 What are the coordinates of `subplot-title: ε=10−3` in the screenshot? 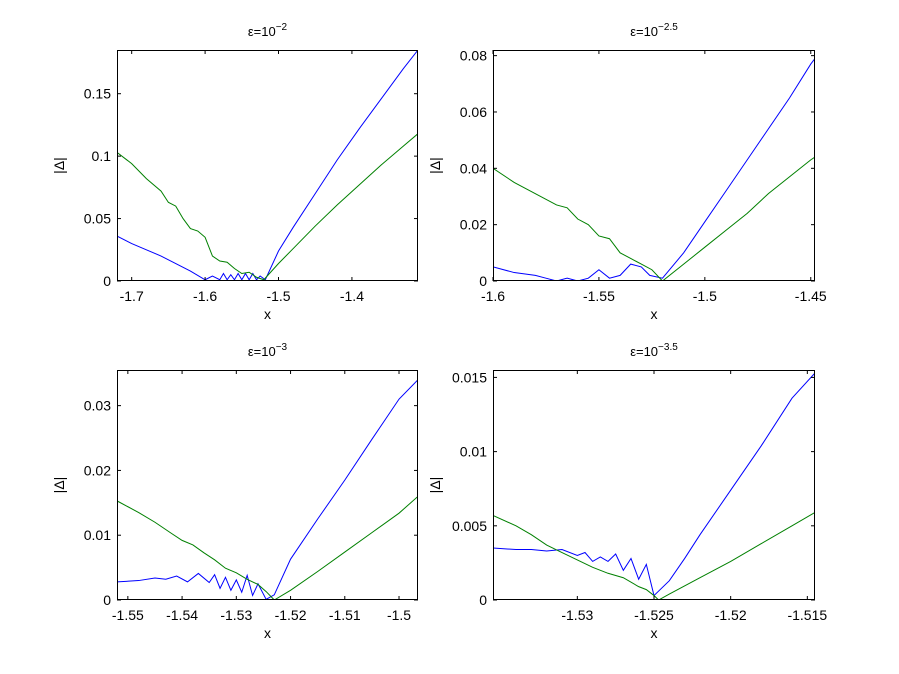 It's located at (268, 350).